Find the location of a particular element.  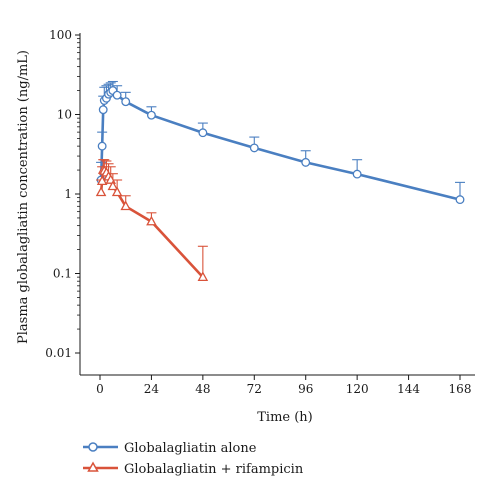

legend-item-series-1: Globalagliatin + rifampicin is located at coordinates (193, 469).